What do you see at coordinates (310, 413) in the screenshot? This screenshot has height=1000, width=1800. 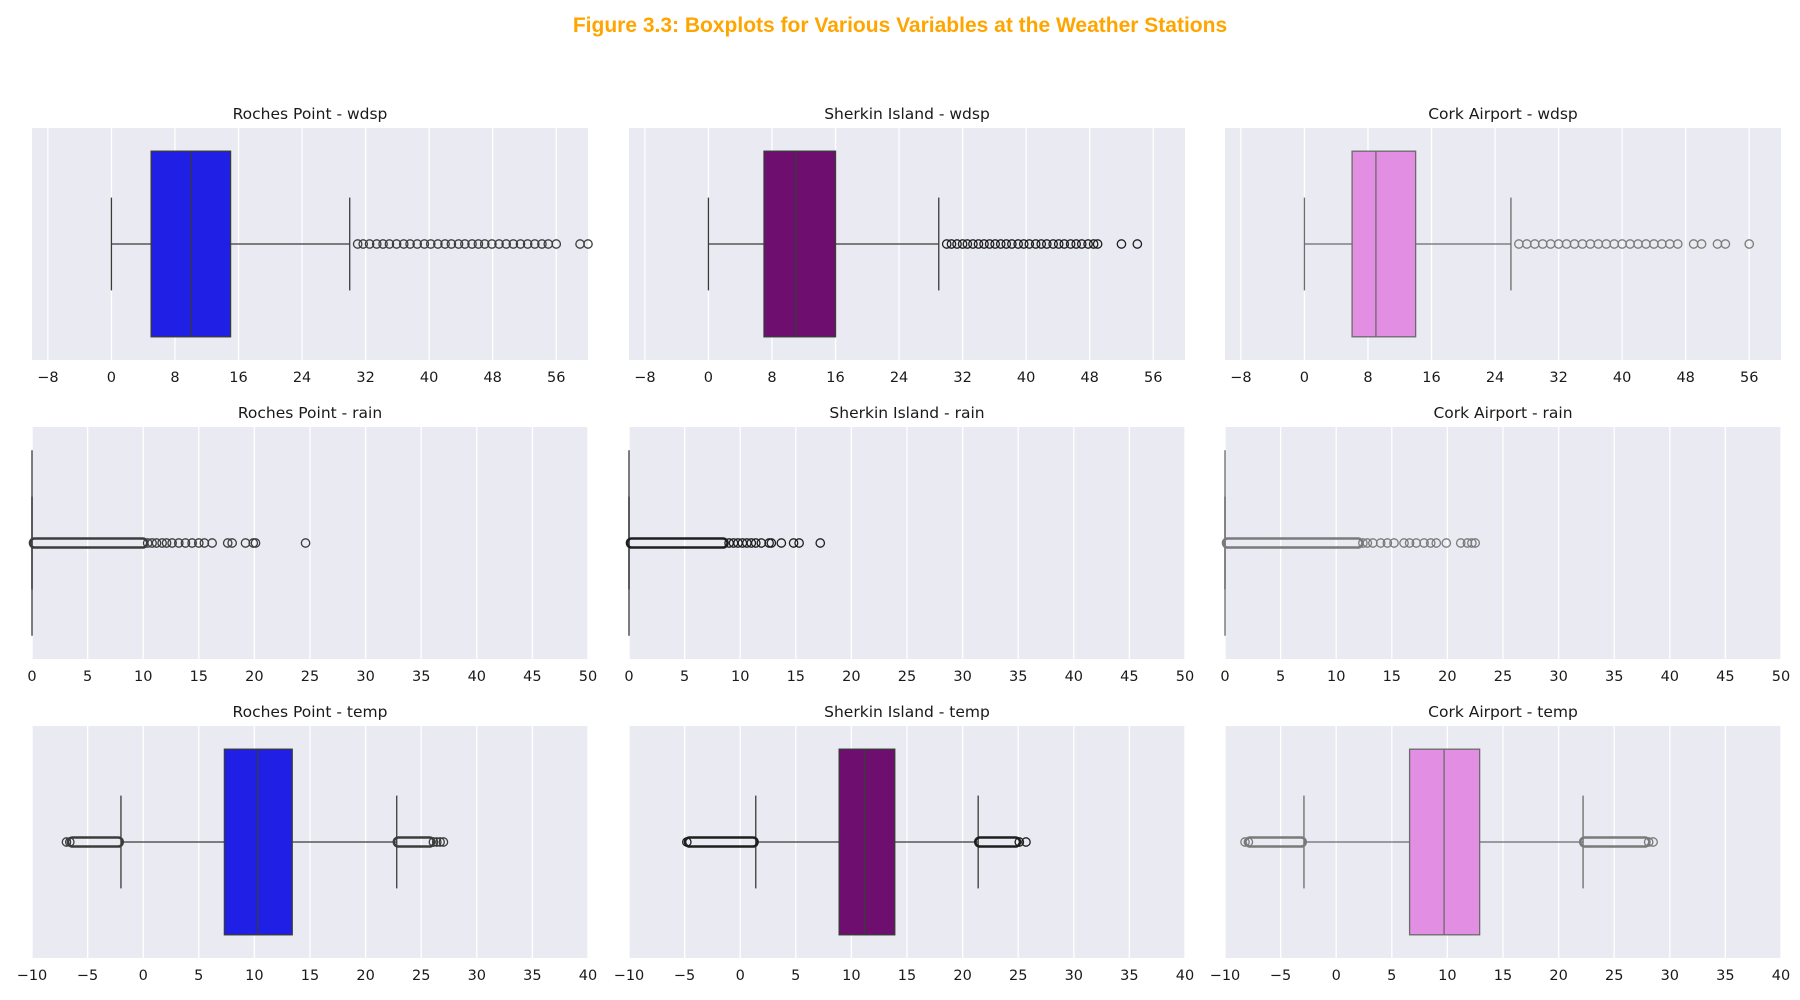 I see `panel-title: Roches Point - rain` at bounding box center [310, 413].